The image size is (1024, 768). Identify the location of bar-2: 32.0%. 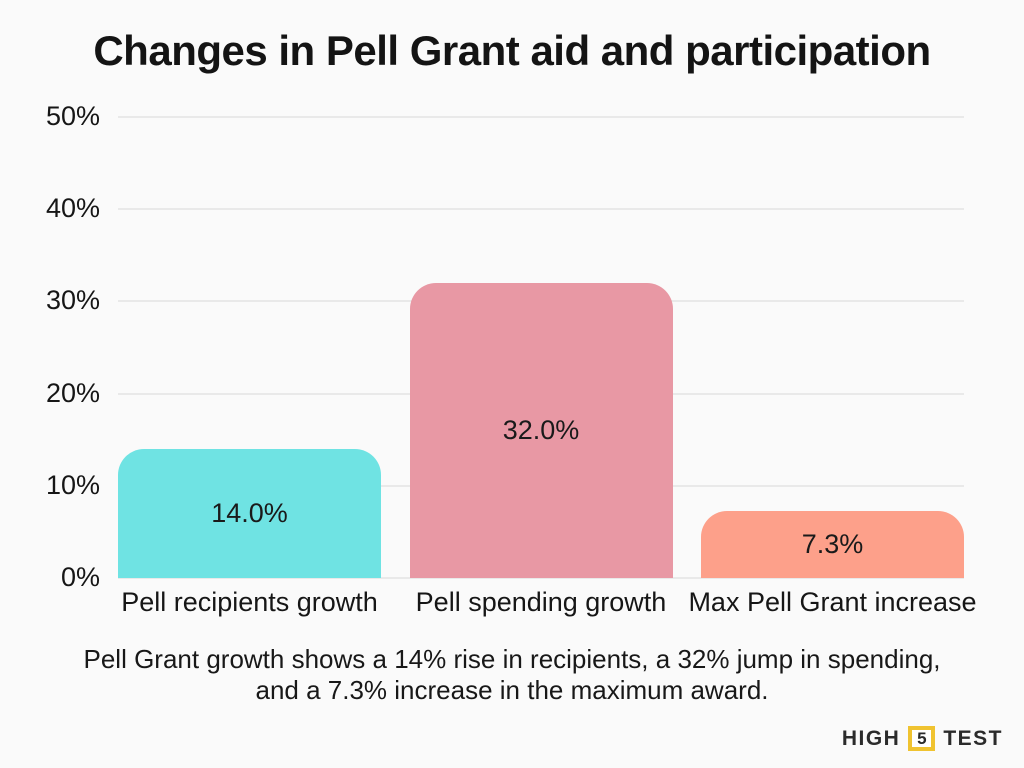
(541, 430).